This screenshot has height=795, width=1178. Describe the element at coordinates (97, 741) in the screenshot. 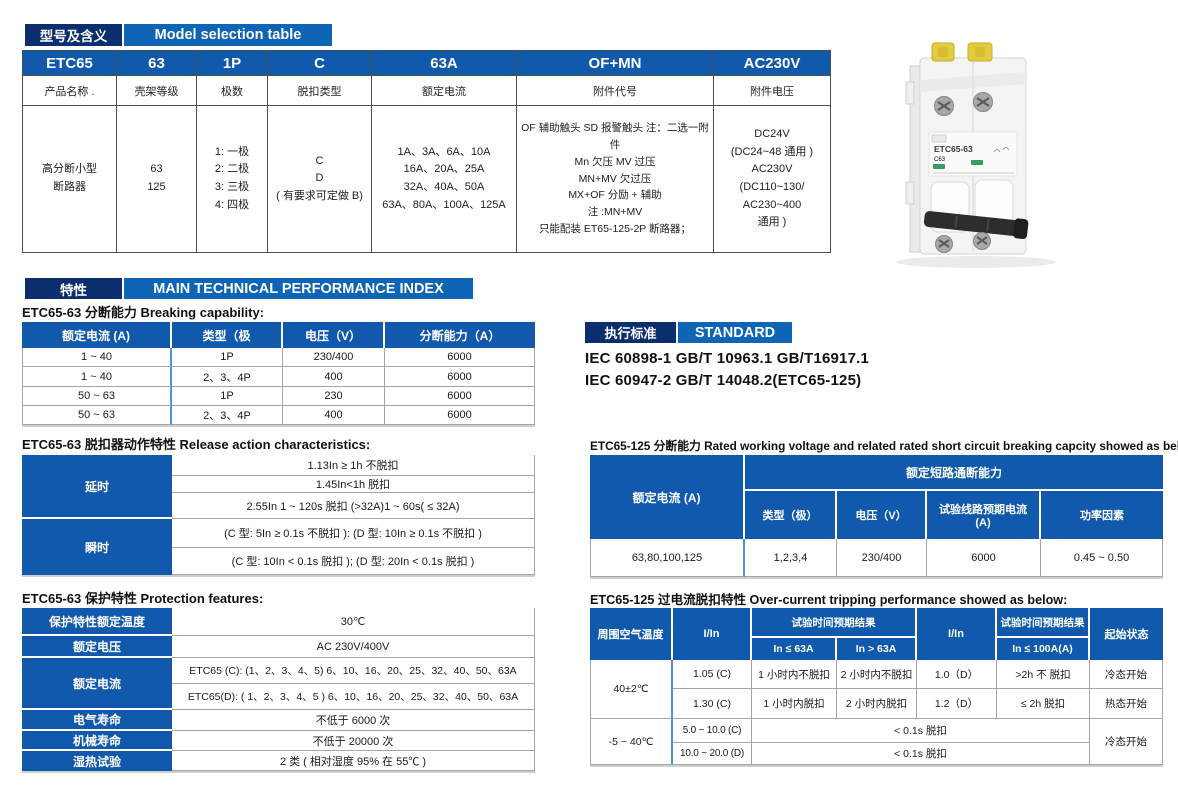

I see `protection-row-label: 机械寿命` at that location.